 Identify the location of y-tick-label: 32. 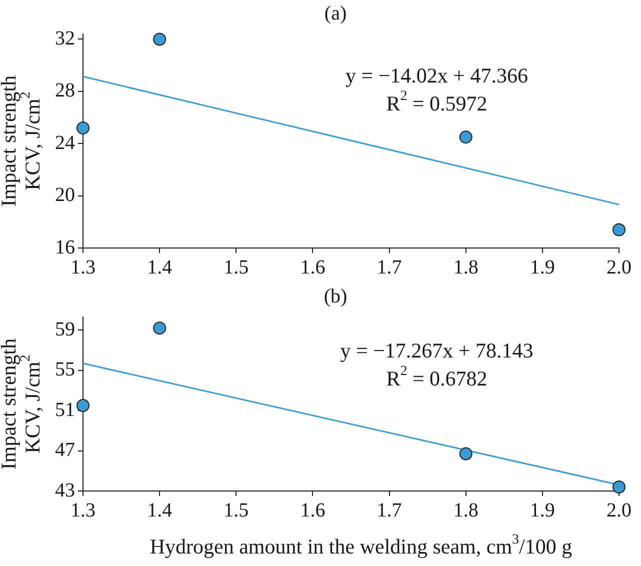
(65, 38).